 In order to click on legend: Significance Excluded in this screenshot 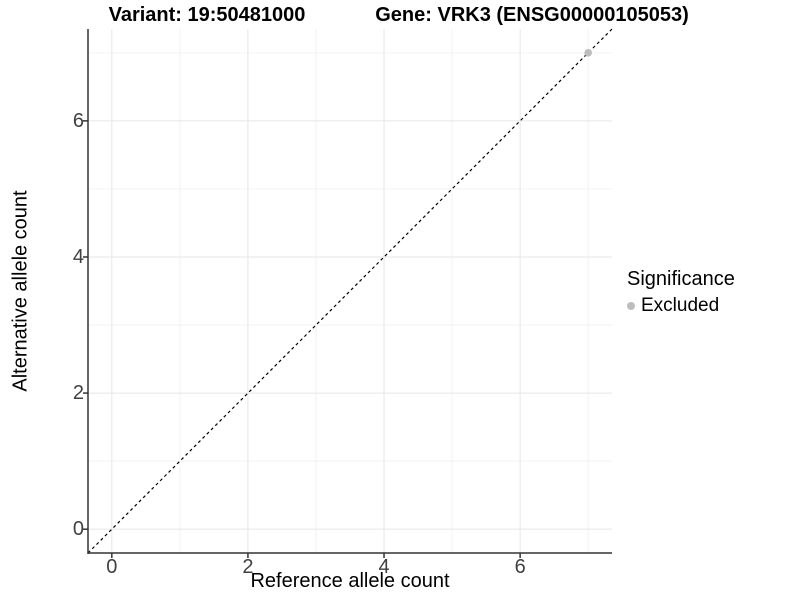, I will do `click(681, 292)`.